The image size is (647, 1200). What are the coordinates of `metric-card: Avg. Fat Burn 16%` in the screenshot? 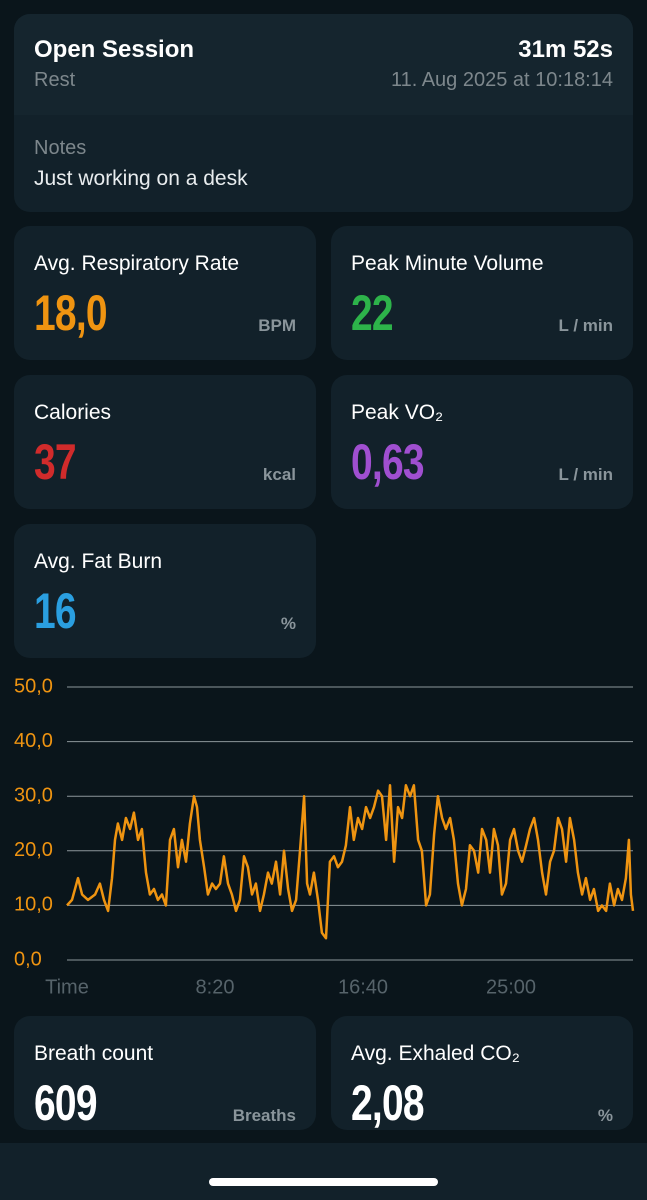 It's located at (165, 591).